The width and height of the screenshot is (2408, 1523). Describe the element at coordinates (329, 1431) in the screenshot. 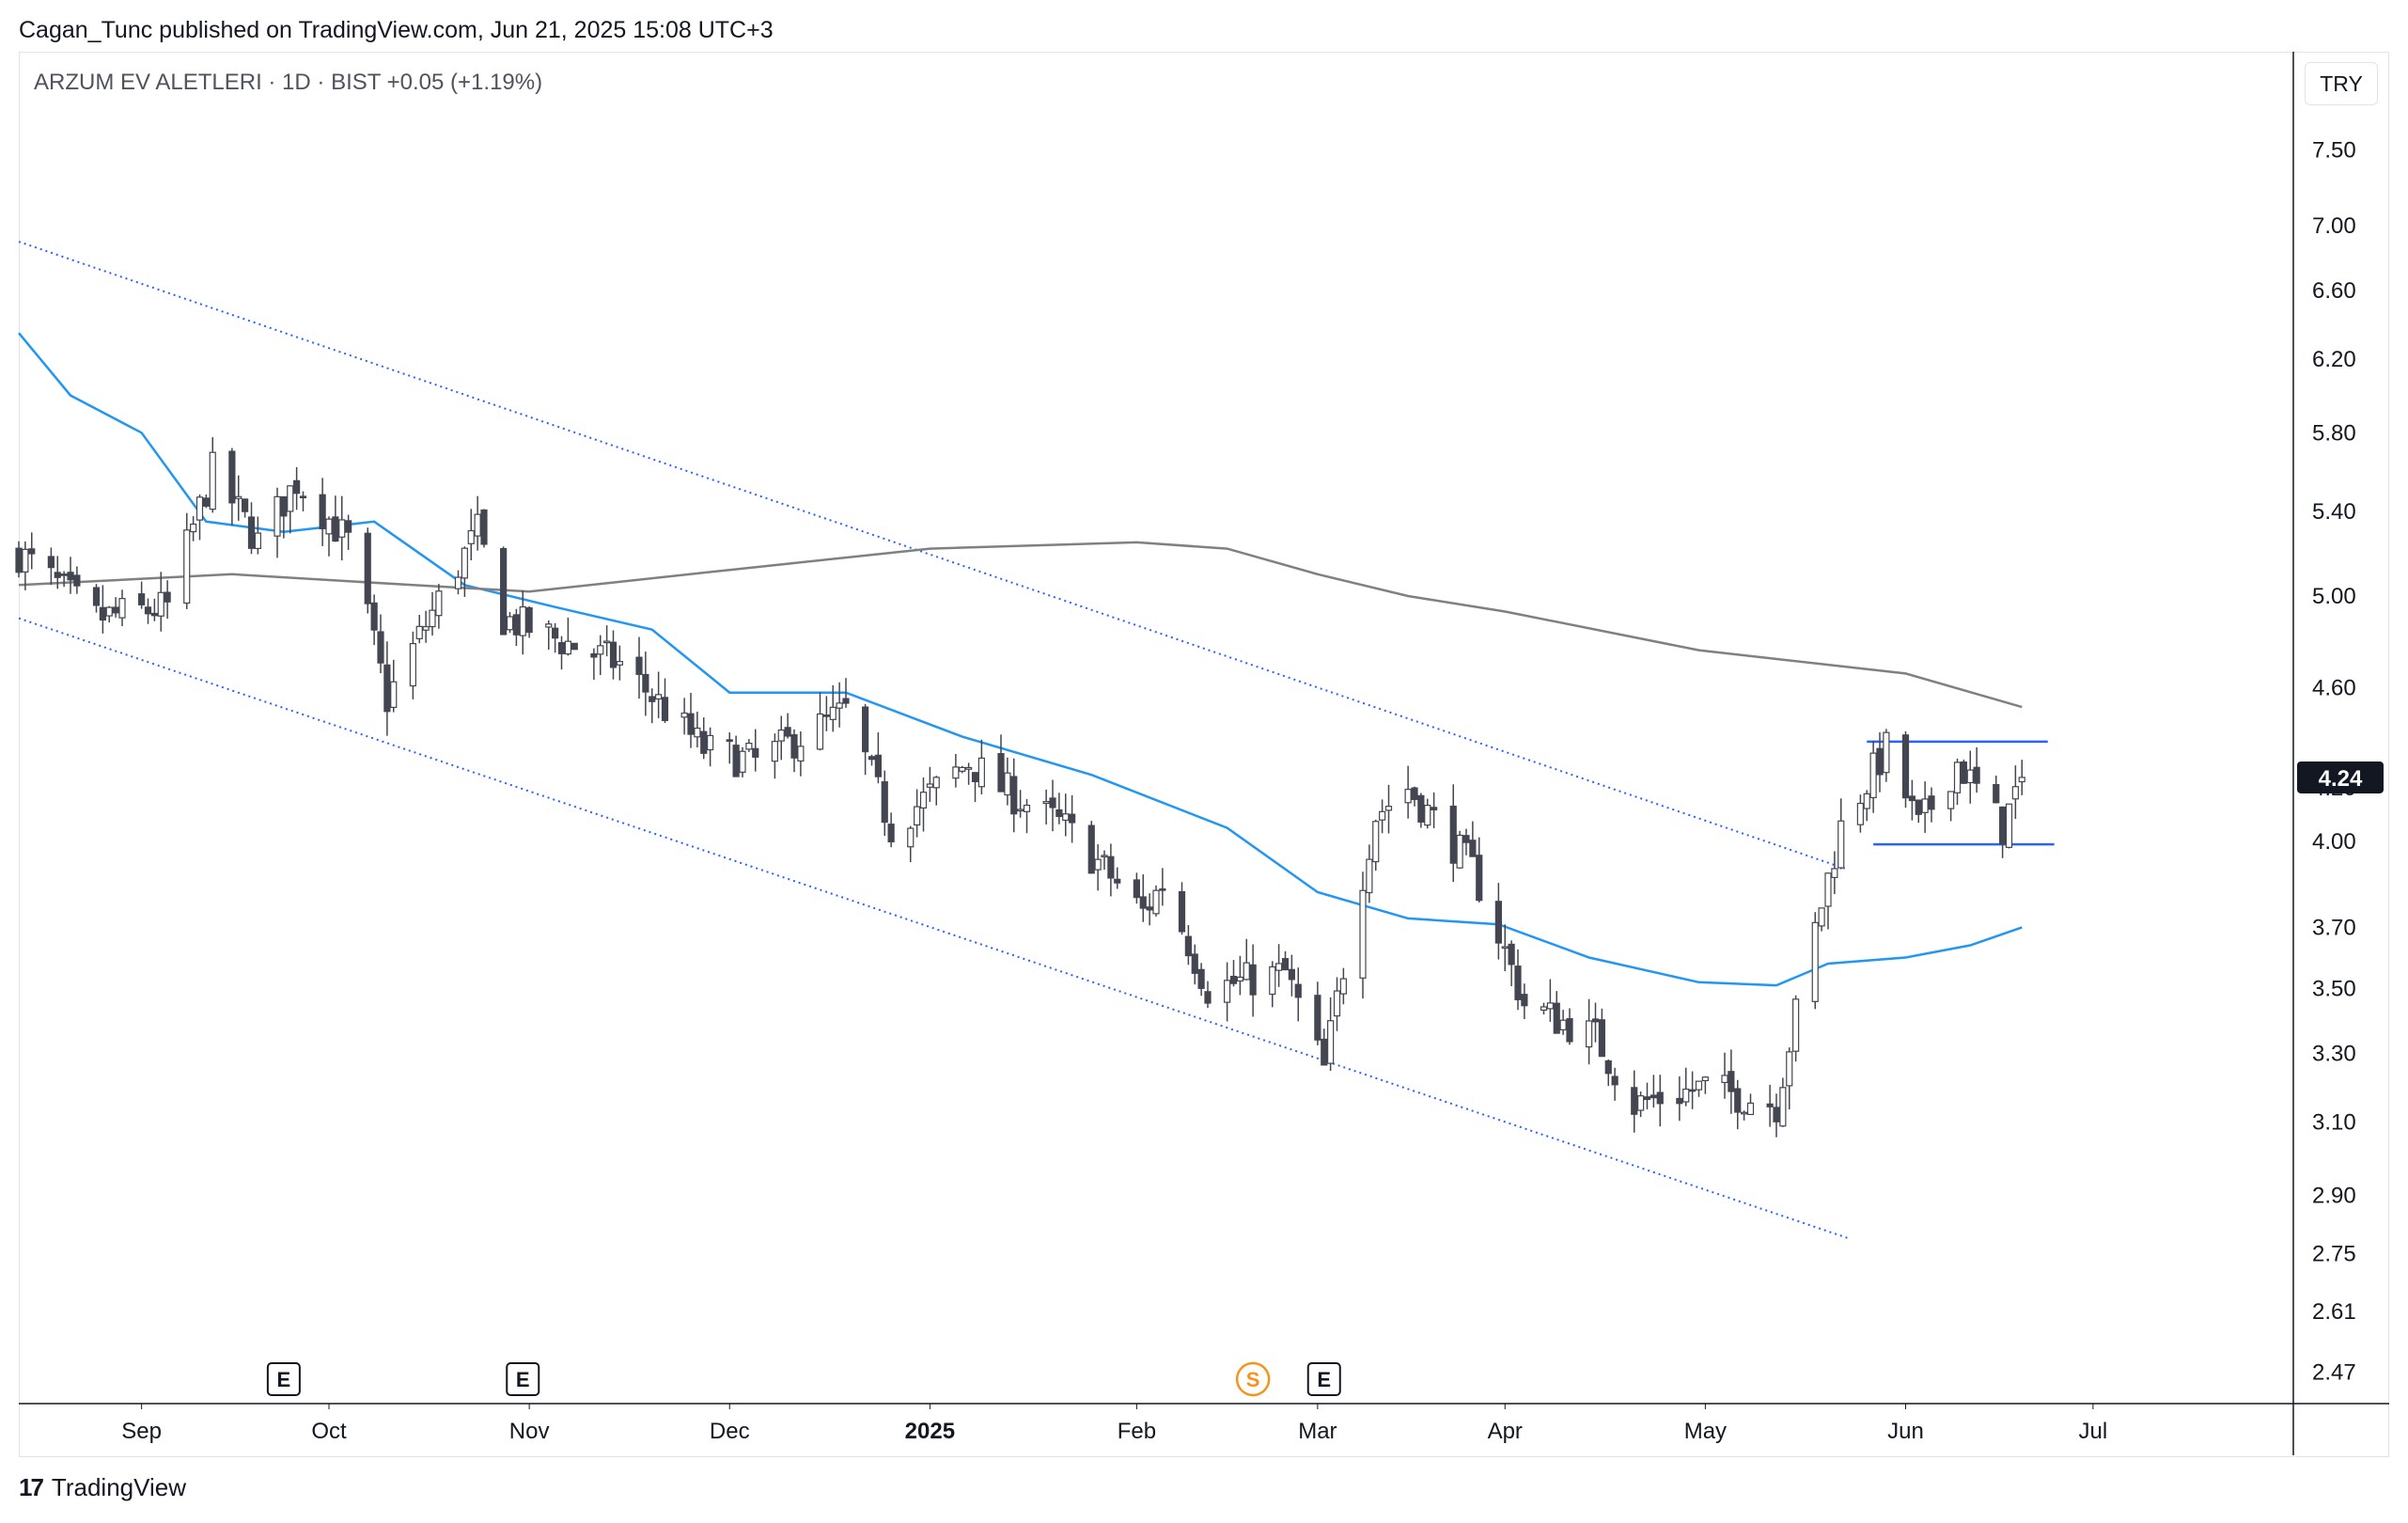

I see `time-tick-label: Oct` at that location.